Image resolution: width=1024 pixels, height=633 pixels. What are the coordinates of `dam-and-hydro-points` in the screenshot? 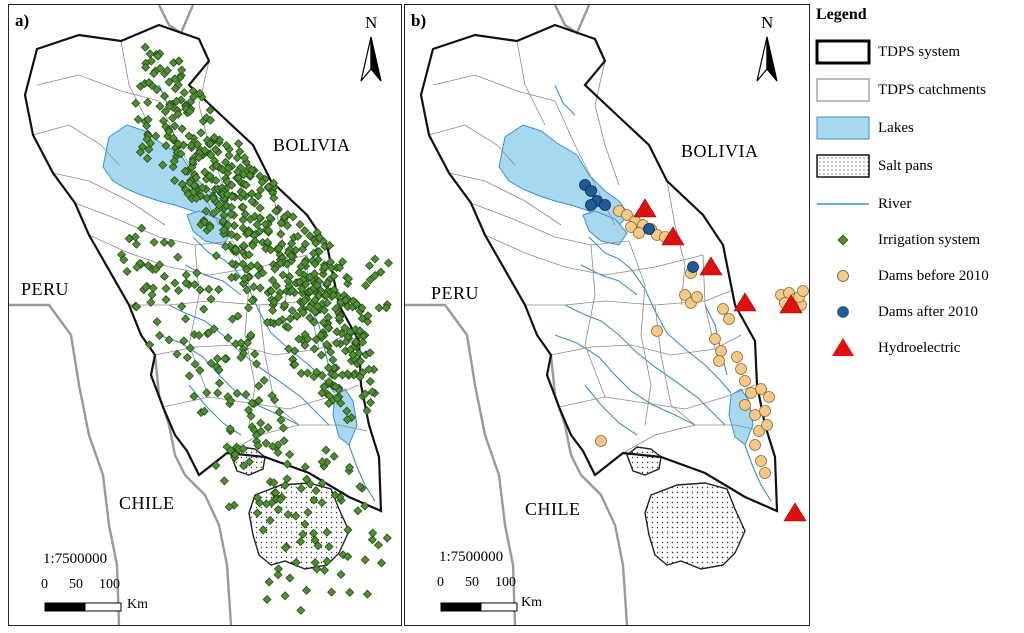 It's located at (694, 350).